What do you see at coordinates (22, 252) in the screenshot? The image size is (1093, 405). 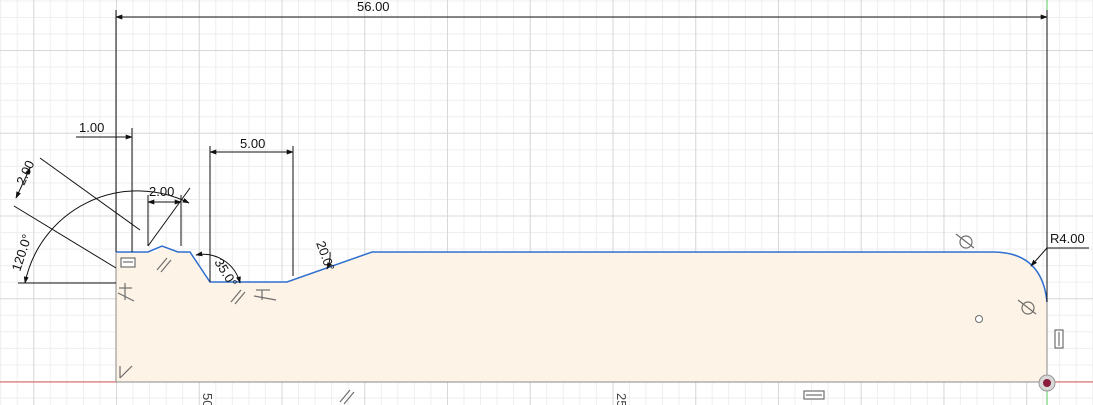 I see `dimension-angle-120-text: 120.0°` at bounding box center [22, 252].